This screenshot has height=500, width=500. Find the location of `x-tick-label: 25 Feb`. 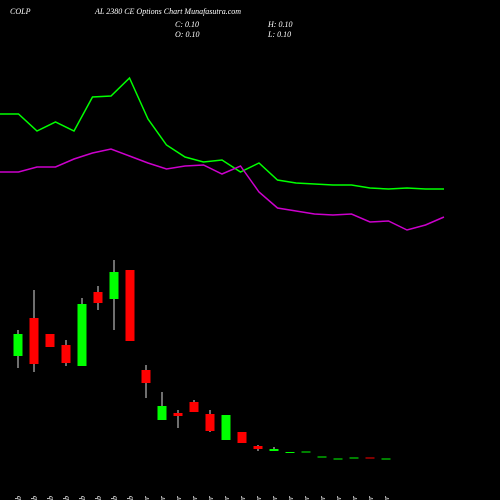

x-tick-label: 25 Feb is located at coordinates (98, 498).